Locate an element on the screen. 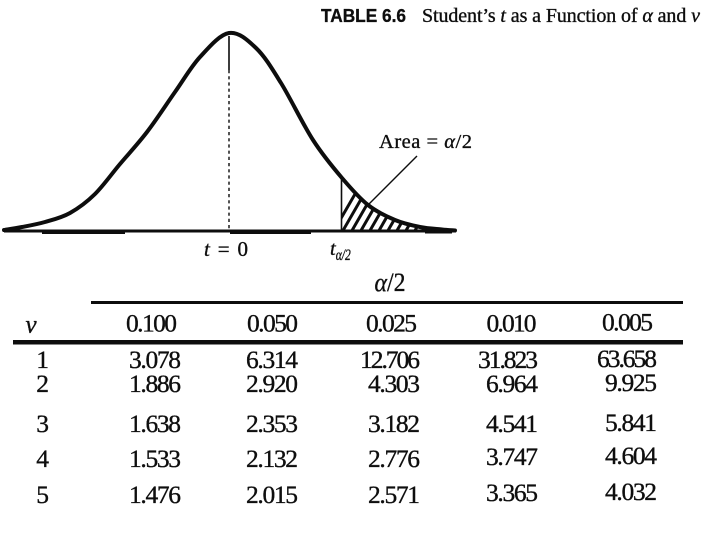  svg-text: 63.658 is located at coordinates (627, 358).